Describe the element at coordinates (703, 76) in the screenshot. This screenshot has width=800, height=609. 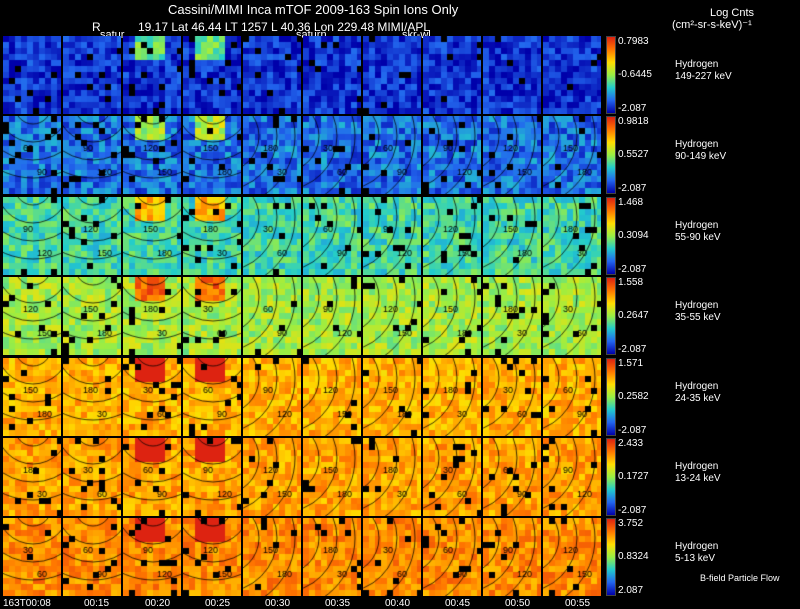
I see `energy-range: 149-227 keV` at that location.